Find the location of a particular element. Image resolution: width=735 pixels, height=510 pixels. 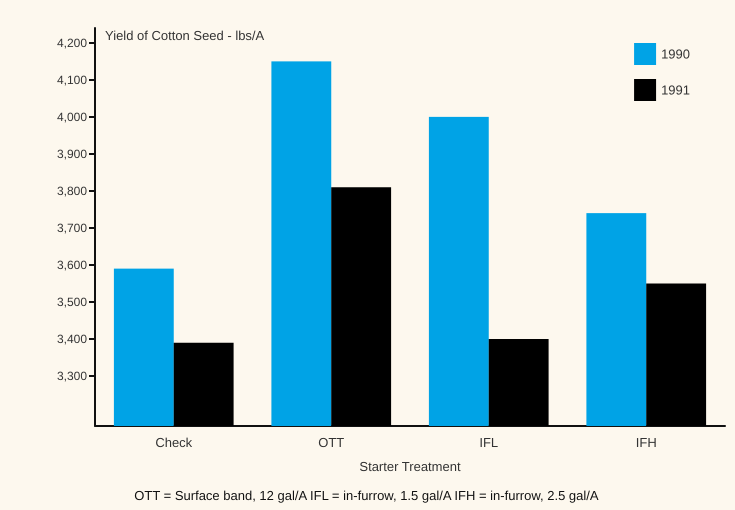

y-tick-label: 4,100 is located at coordinates (72, 79).